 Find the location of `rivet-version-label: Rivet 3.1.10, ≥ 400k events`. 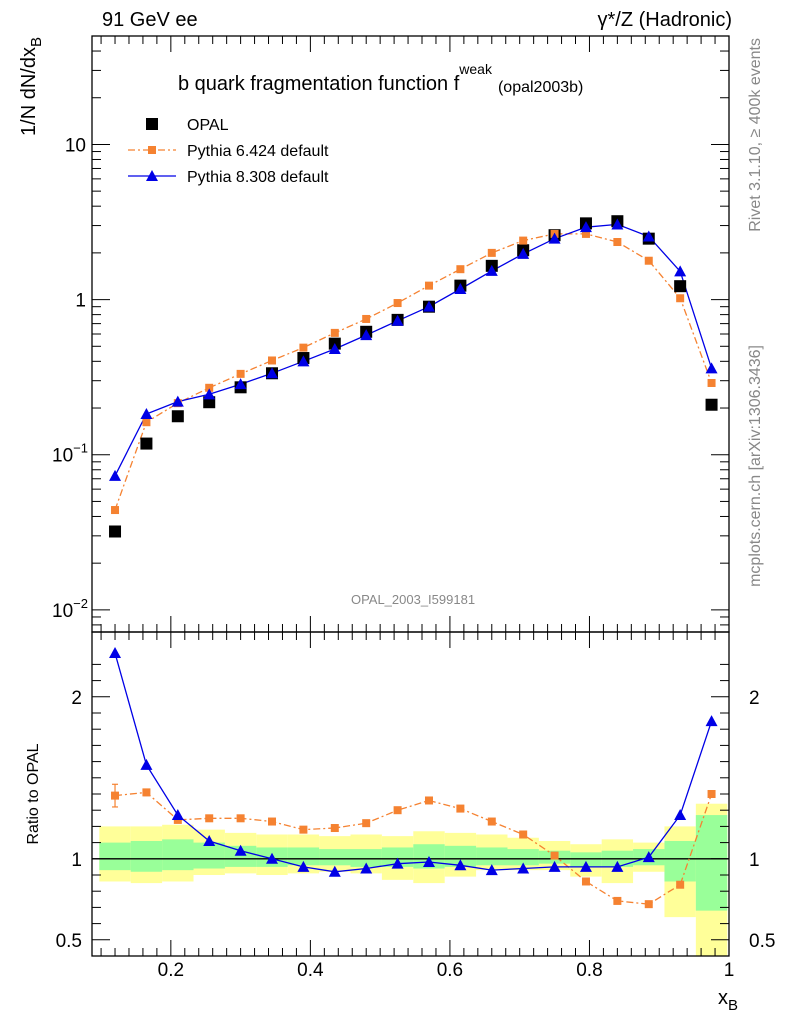

rivet-version-label: Rivet 3.1.10, ≥ 400k events is located at coordinates (755, 135).